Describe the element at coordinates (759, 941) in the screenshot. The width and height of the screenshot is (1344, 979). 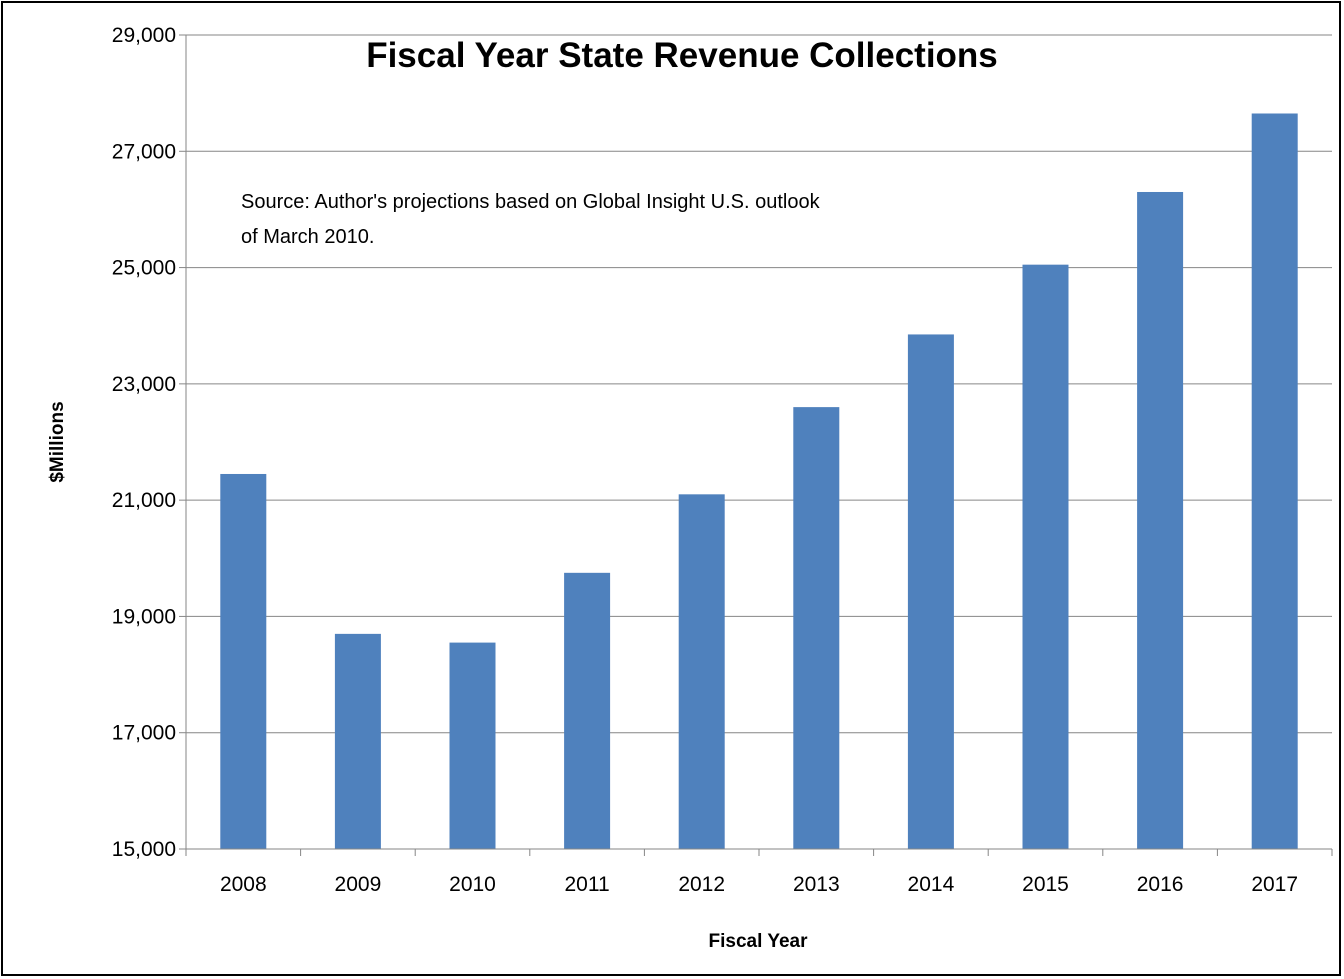
I see `x-axis-title: Fiscal Year` at that location.